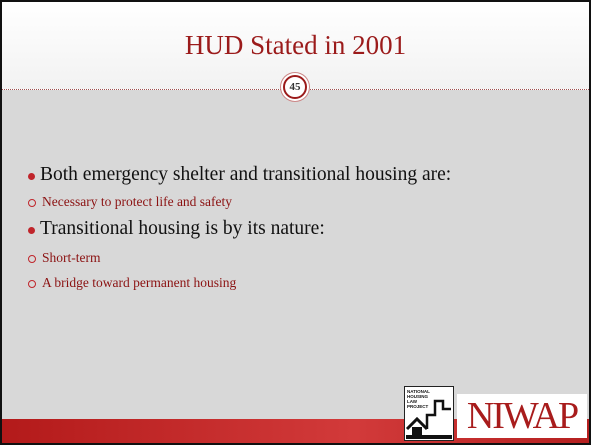 The height and width of the screenshot is (445, 591). I want to click on sub-bullet: A bridge toward permanent housing, so click(132, 282).